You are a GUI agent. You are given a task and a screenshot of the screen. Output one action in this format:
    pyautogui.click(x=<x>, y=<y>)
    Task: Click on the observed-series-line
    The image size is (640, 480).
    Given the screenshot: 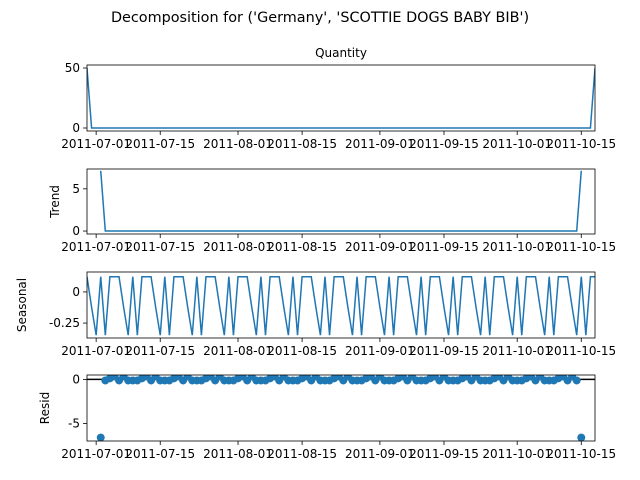 What is the action you would take?
    pyautogui.click(x=341, y=98)
    